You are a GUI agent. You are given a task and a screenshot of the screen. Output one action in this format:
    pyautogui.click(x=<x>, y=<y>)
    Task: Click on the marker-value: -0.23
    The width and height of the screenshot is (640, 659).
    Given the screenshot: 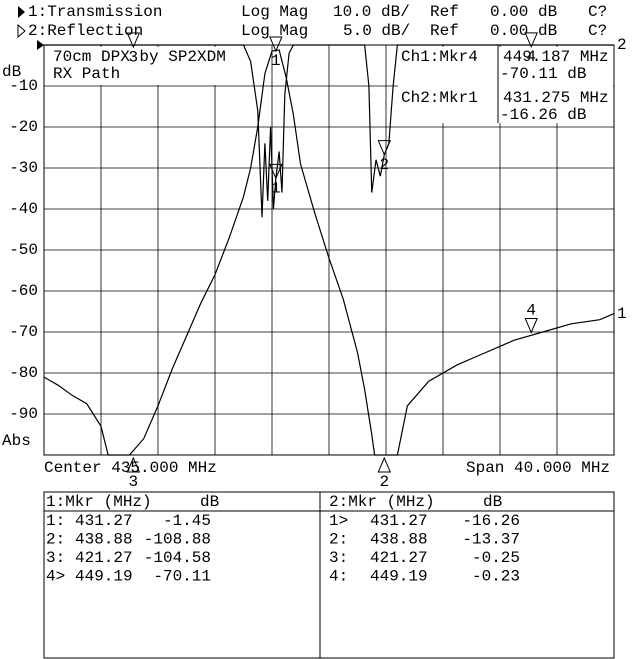 What is the action you would take?
    pyautogui.click(x=496, y=577)
    